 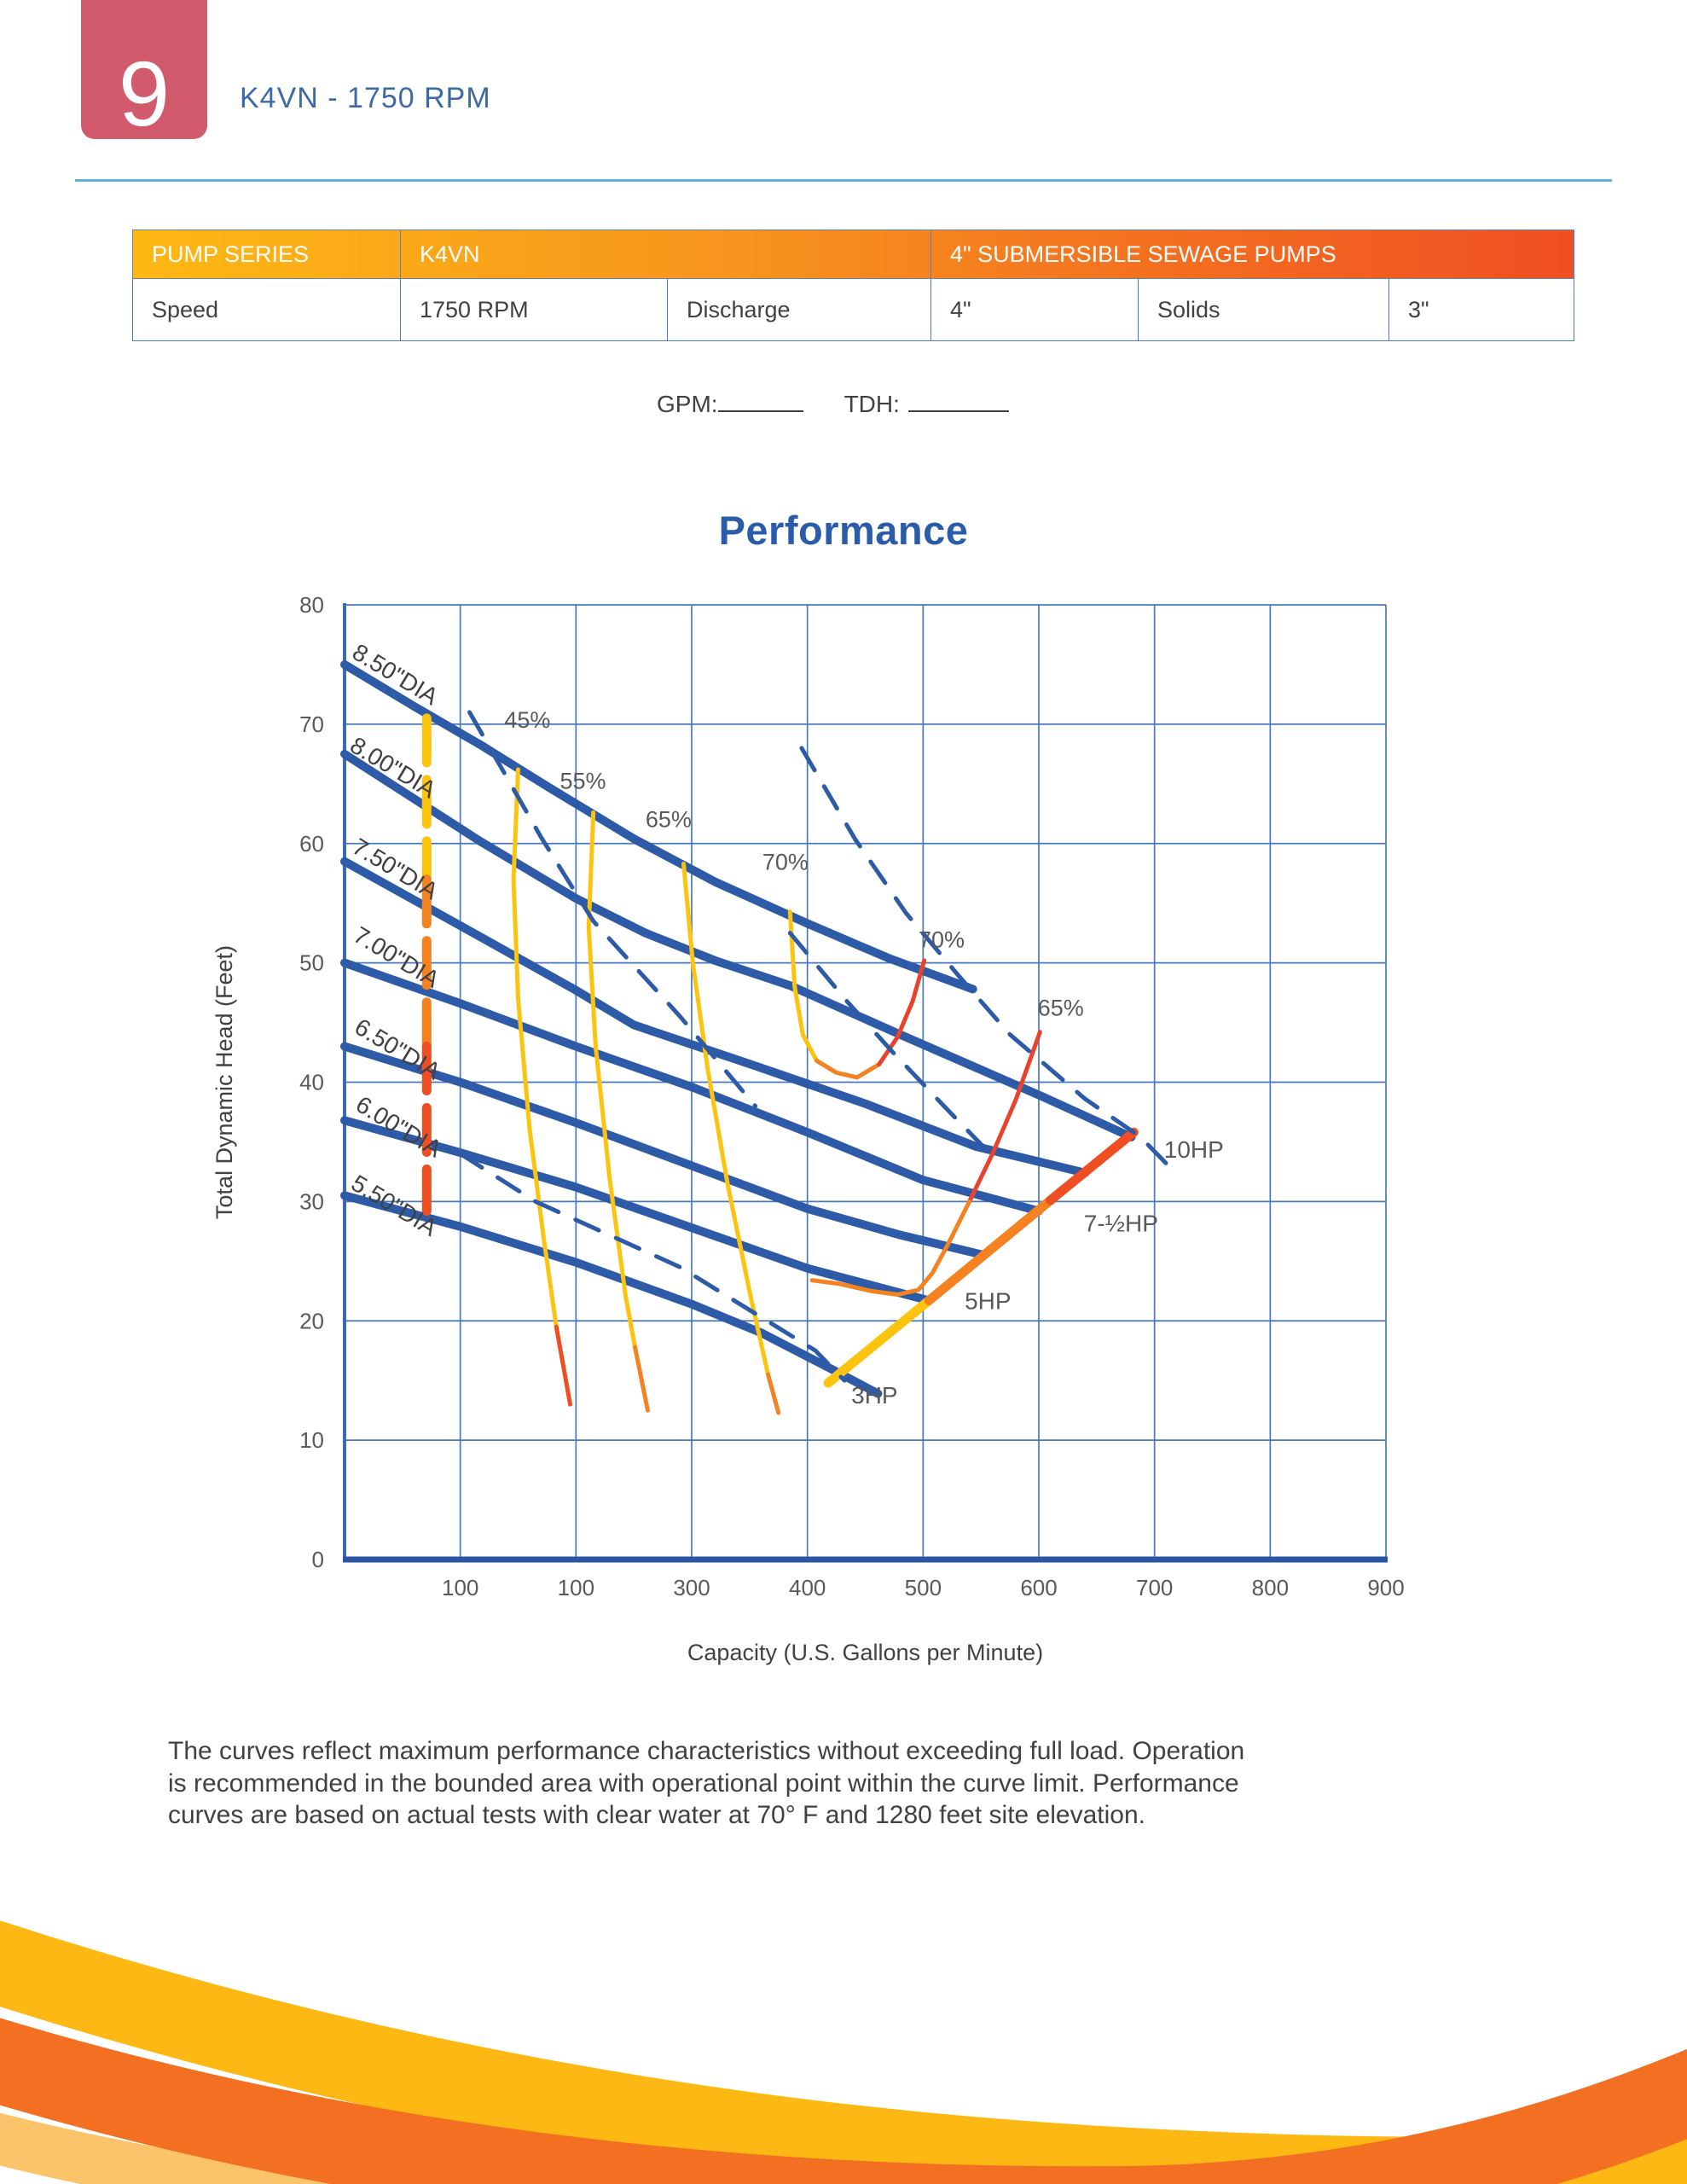 What do you see at coordinates (1252, 254) in the screenshot?
I see `spec-header-pump-type: 4" SUBMERSIBLE SEWAGE PUMPS` at bounding box center [1252, 254].